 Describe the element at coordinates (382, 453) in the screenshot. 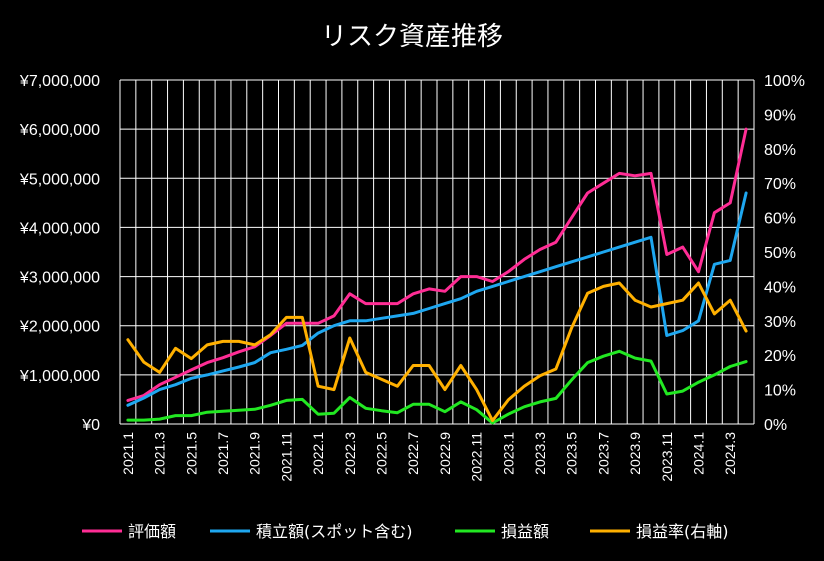

I see `x-tick-label: 2022.5` at that location.